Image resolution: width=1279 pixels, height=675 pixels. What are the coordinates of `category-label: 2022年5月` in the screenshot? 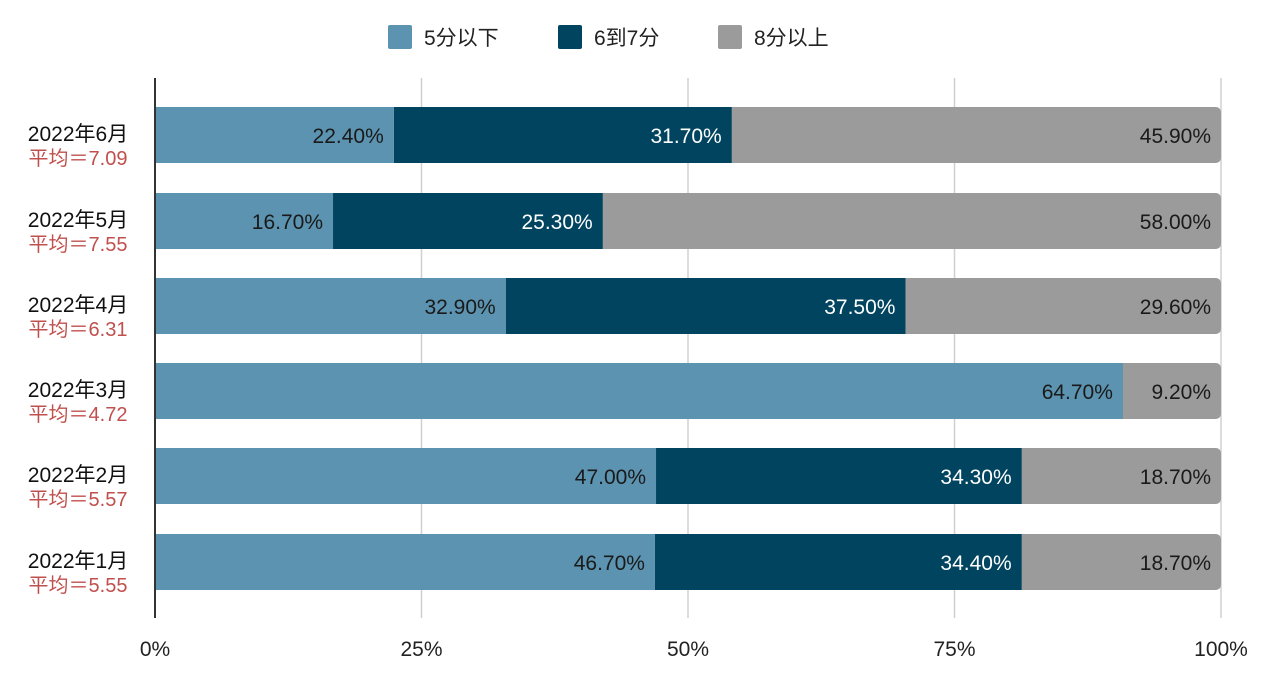 It's located at (78, 220).